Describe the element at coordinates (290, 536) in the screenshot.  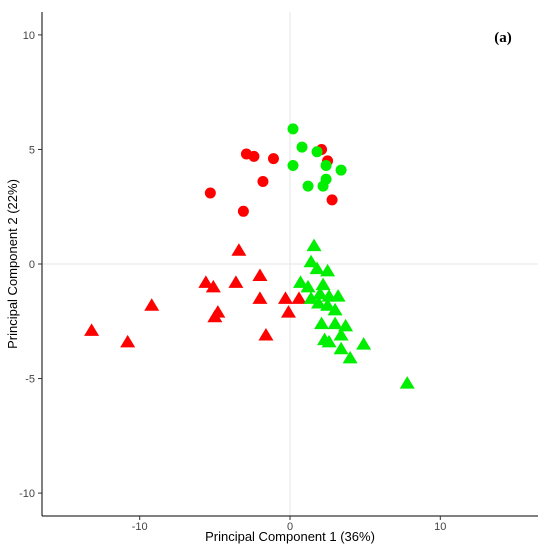
I see `x-axis-title: Principal Component 1 (36%)` at that location.